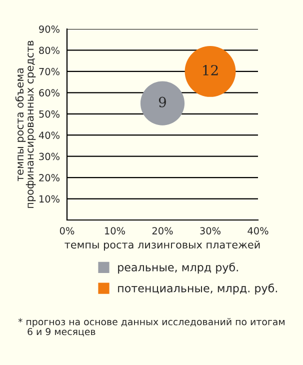 Image resolution: width=303 pixels, height=365 pixels. I want to click on y-axis-title: темпы роста объема профинансированных средств, so click(25, 124).